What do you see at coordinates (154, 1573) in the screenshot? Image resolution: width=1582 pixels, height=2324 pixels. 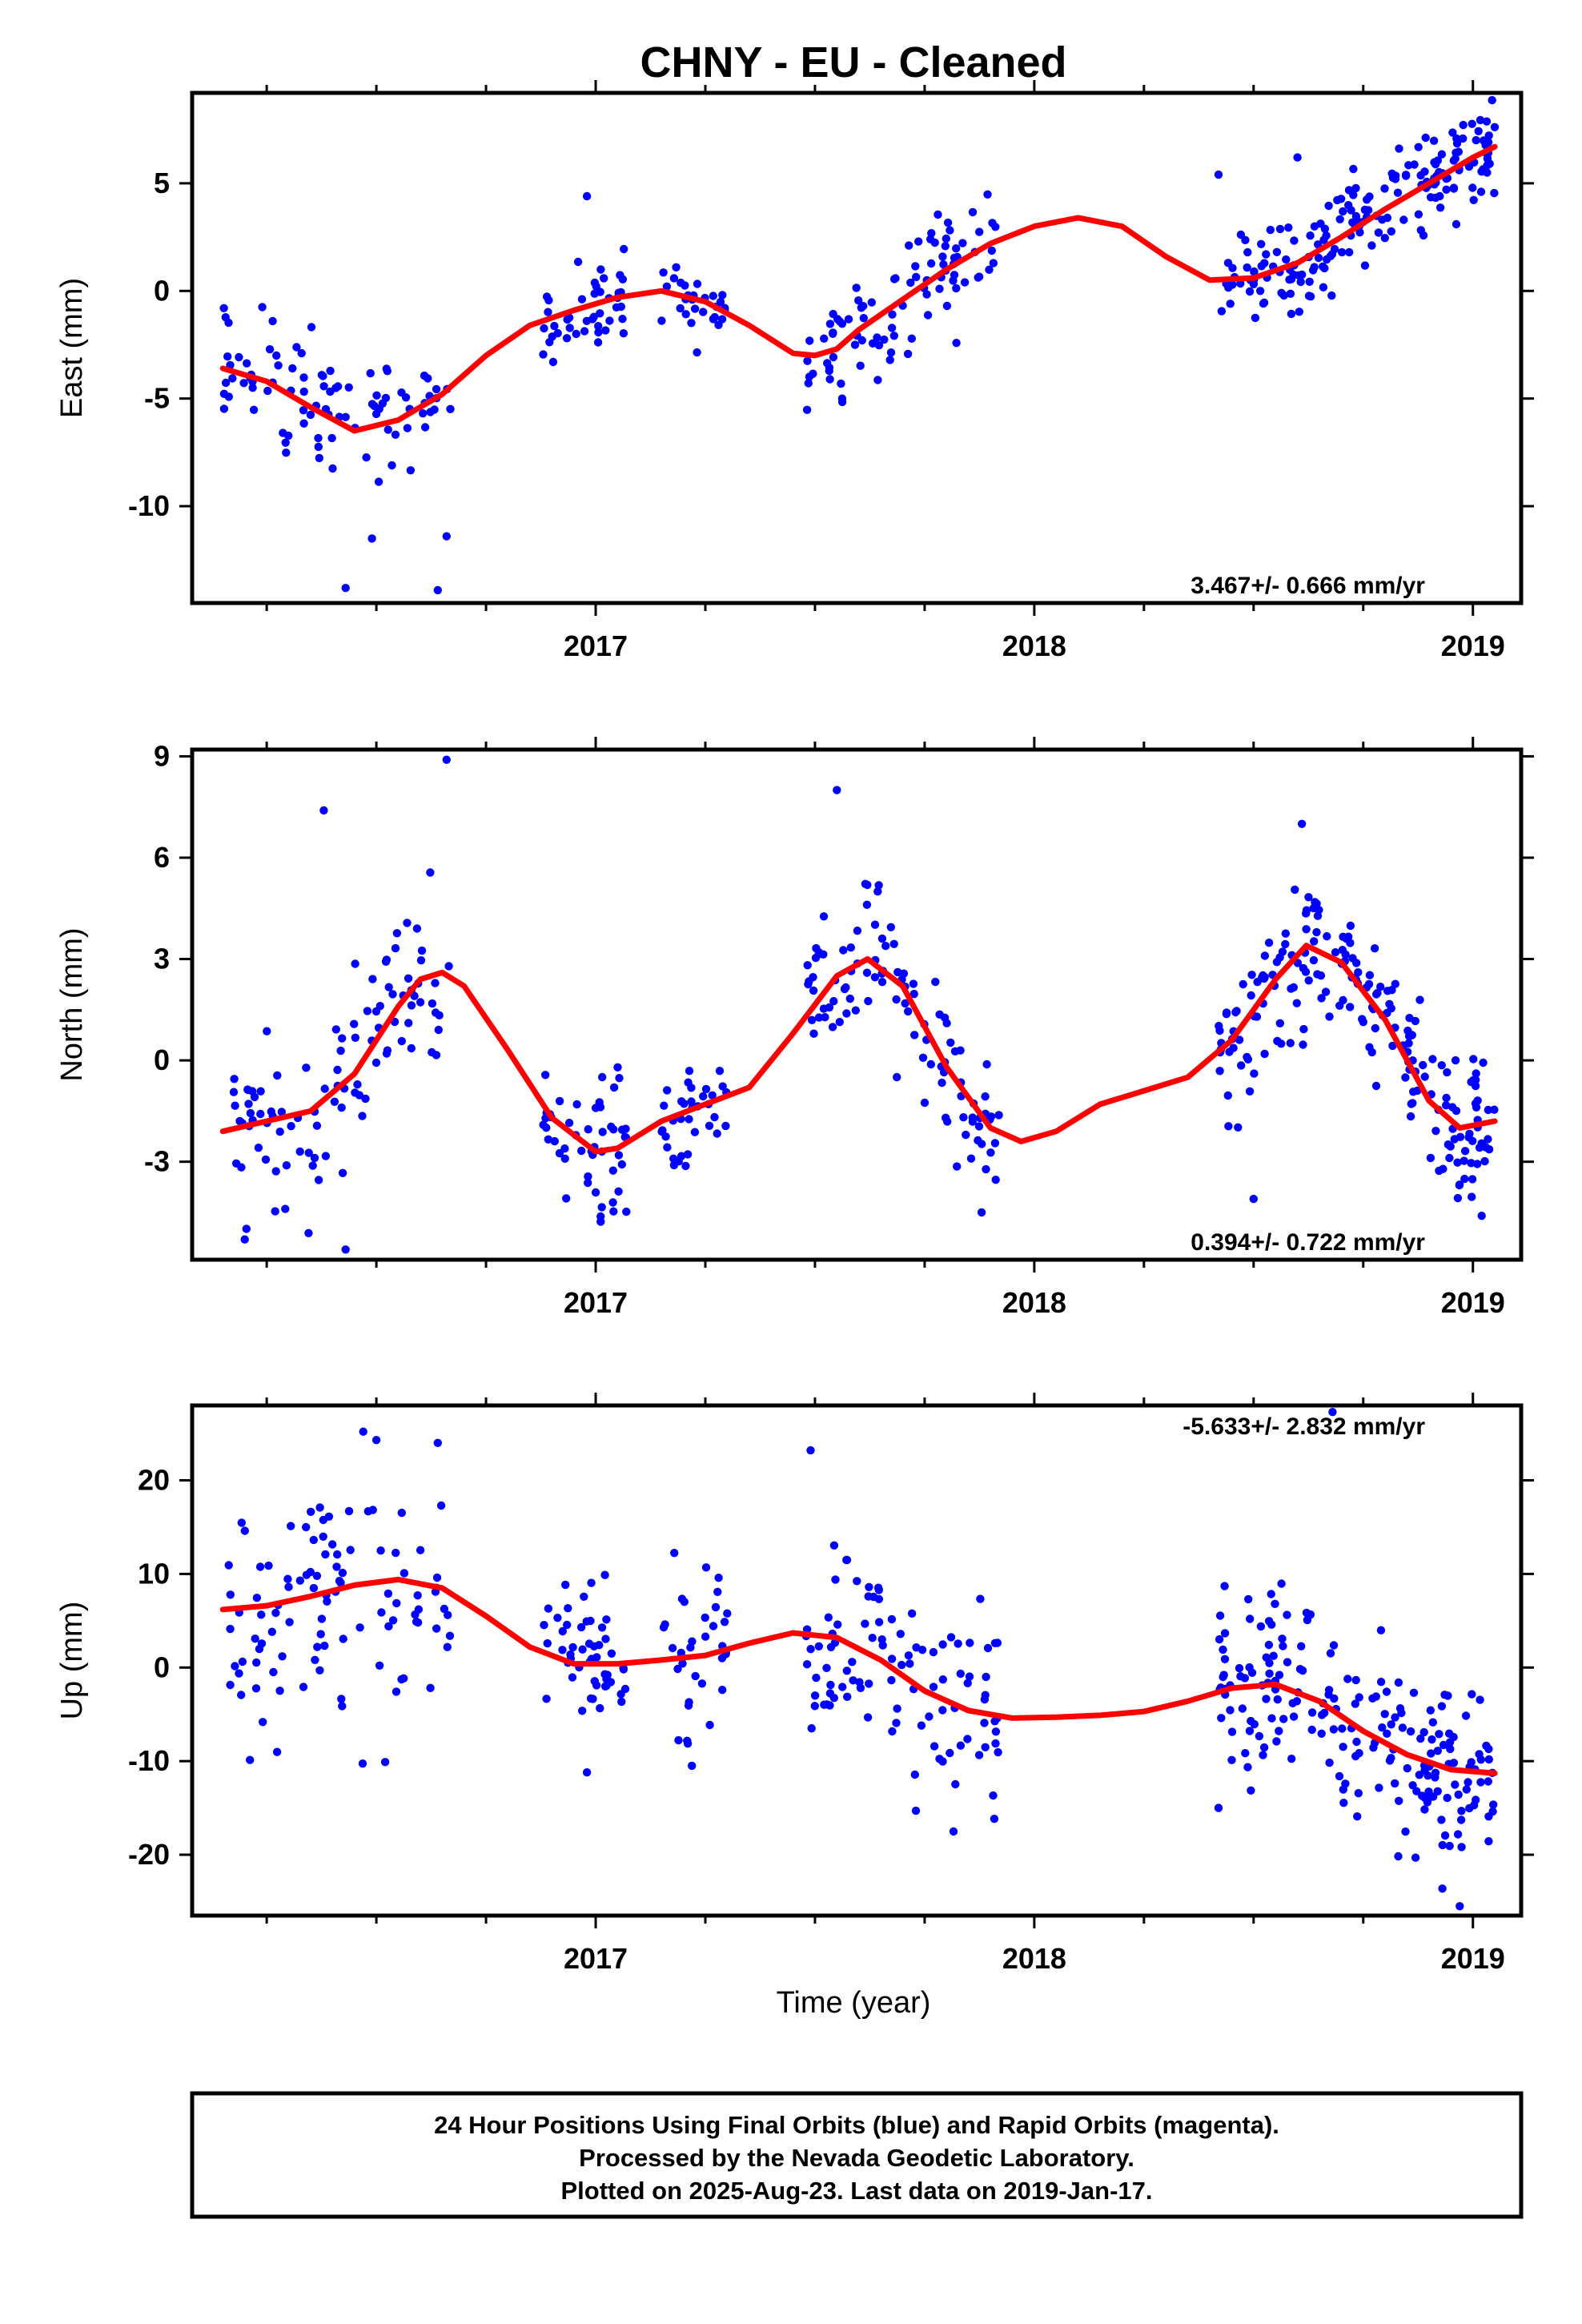 I see `up-y-tick-label: 10` at bounding box center [154, 1573].